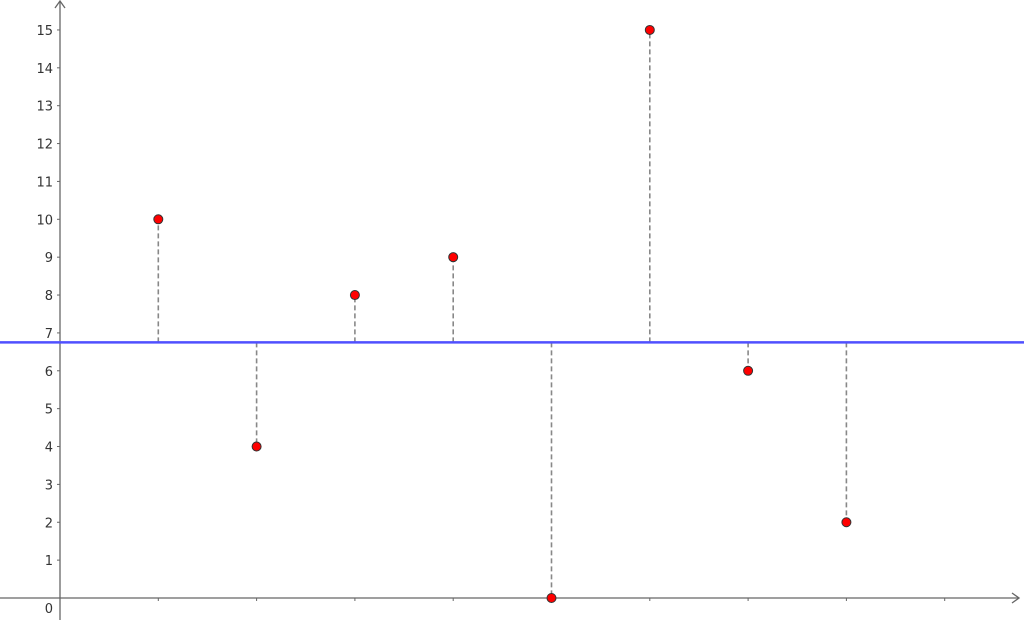  Describe the element at coordinates (49, 372) in the screenshot. I see `y-tick-label: 6` at that location.